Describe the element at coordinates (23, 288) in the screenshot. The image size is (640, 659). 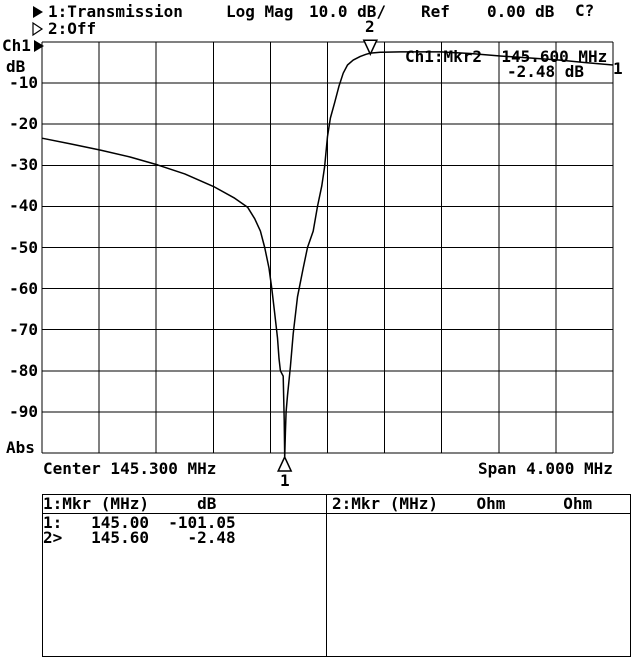
I see `y-tick-label: -60` at that location.